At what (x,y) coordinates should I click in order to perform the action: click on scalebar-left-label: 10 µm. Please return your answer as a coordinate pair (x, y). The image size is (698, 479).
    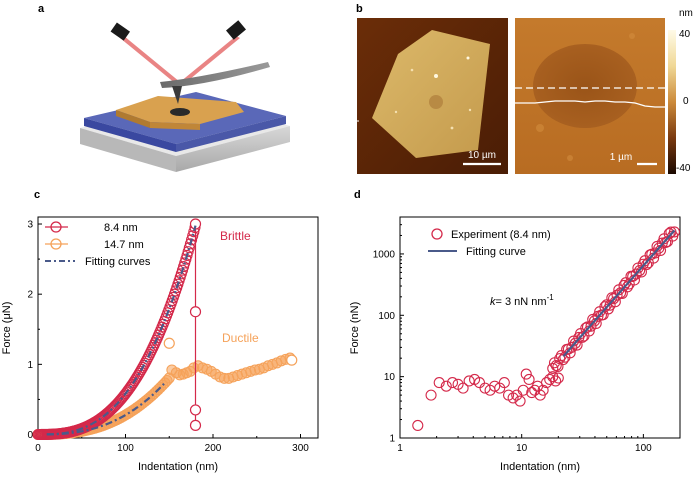
    Looking at the image, I should click on (482, 155).